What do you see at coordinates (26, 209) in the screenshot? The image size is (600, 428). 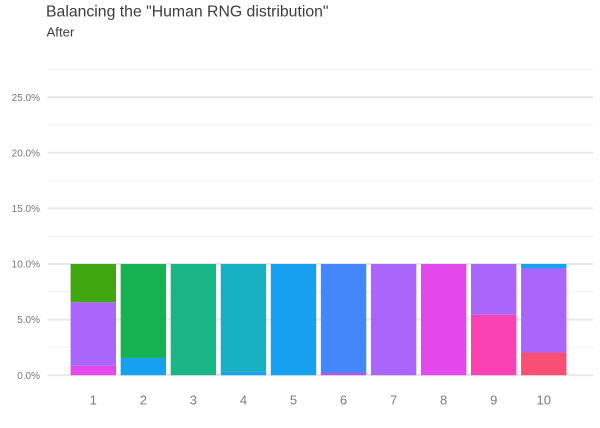 I see `svg-text: 15.0%` at bounding box center [26, 209].